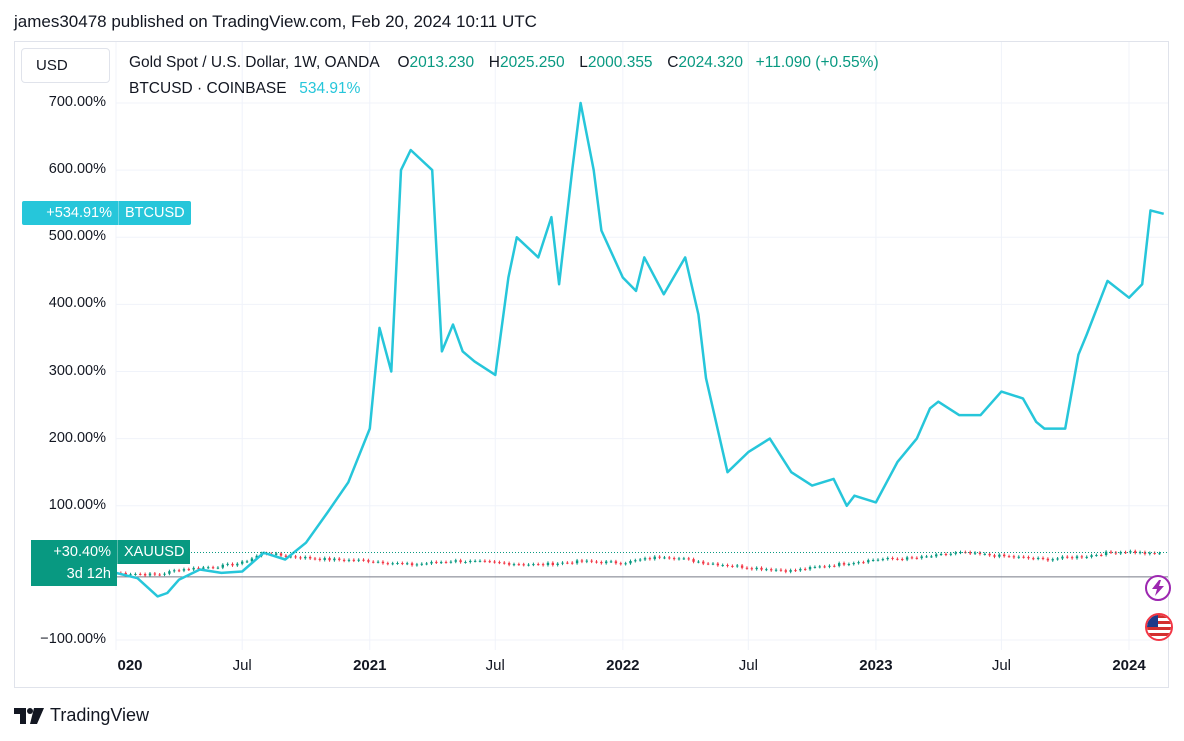 This screenshot has width=1184, height=741. Describe the element at coordinates (65, 65) in the screenshot. I see `currency-button: USD` at that location.